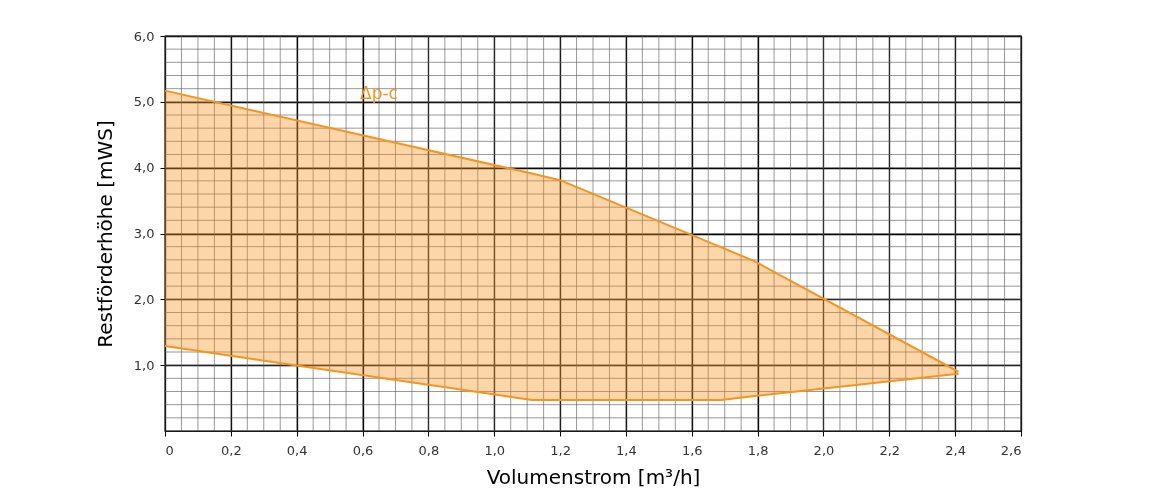  I want to click on y-tick-label: 2,0, so click(144, 299).